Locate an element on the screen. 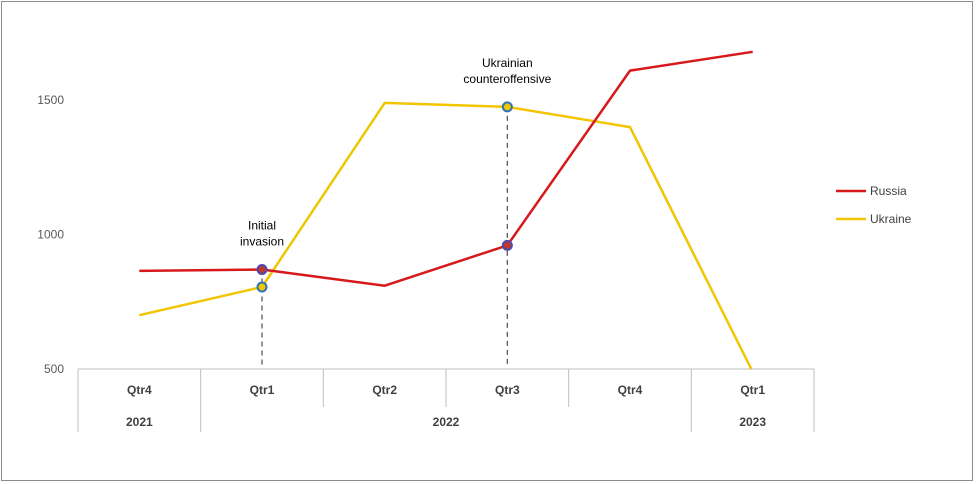  legend-label-ukraine: Ukraine is located at coordinates (891, 219).